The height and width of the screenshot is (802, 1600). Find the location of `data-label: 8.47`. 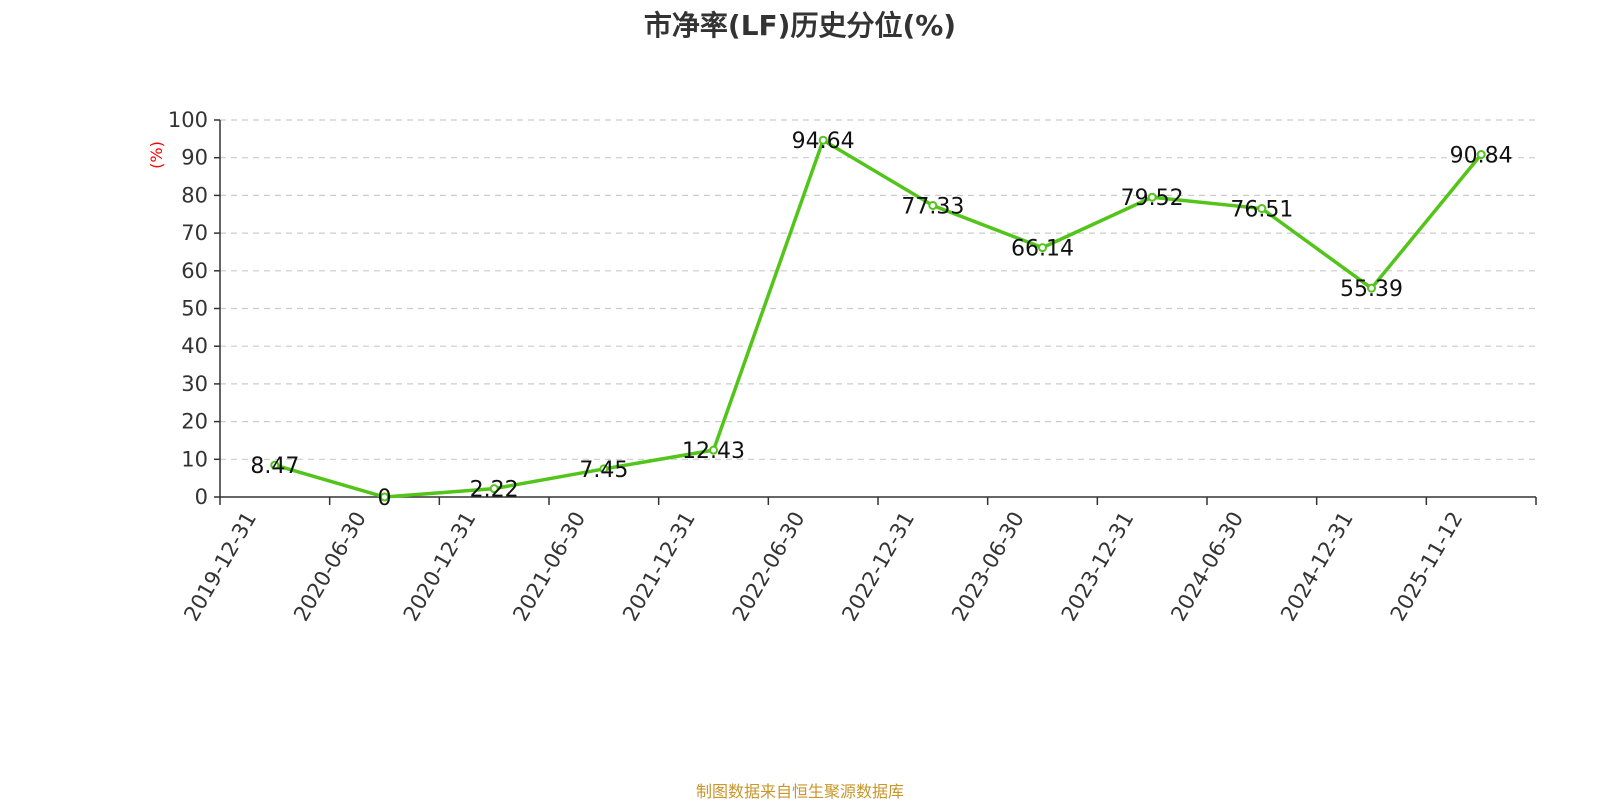

data-label: 8.47 is located at coordinates (274, 466).